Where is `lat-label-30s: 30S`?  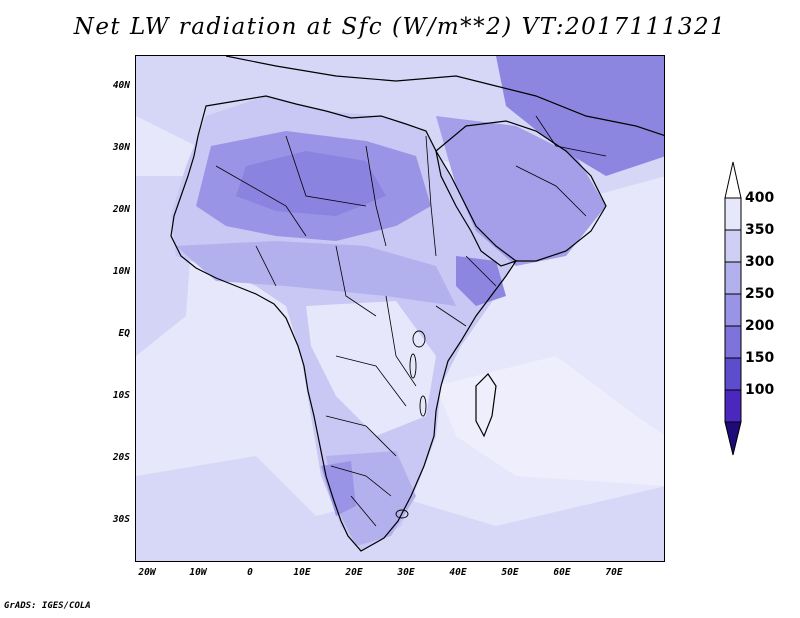
lat-label-30s: 30S is located at coordinates (121, 519).